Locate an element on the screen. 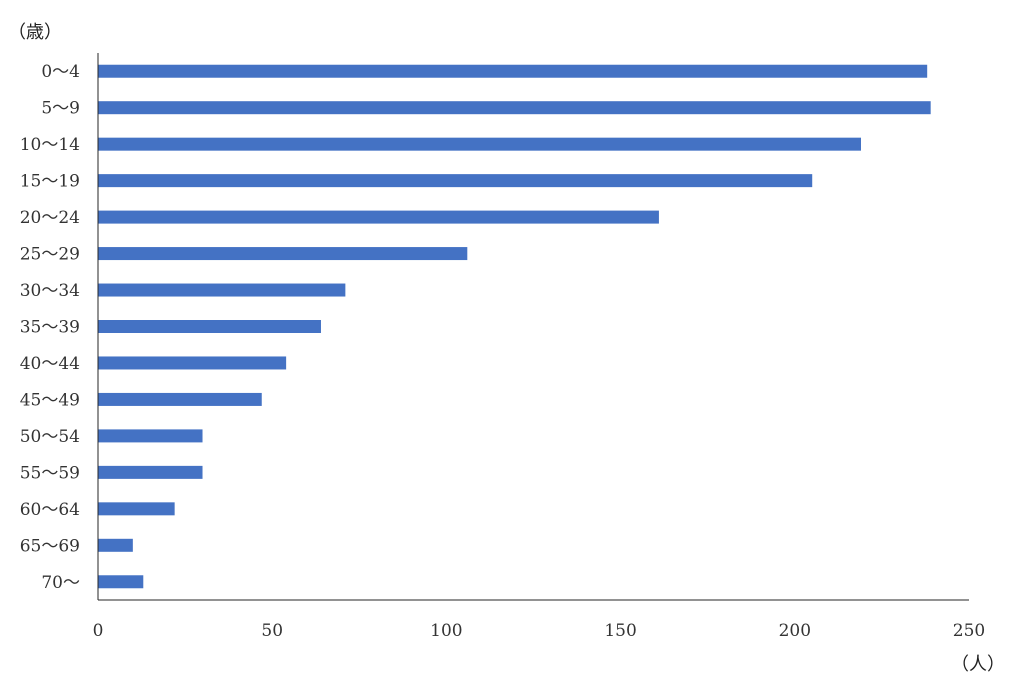  category-label-4: 20～24 is located at coordinates (50, 218).